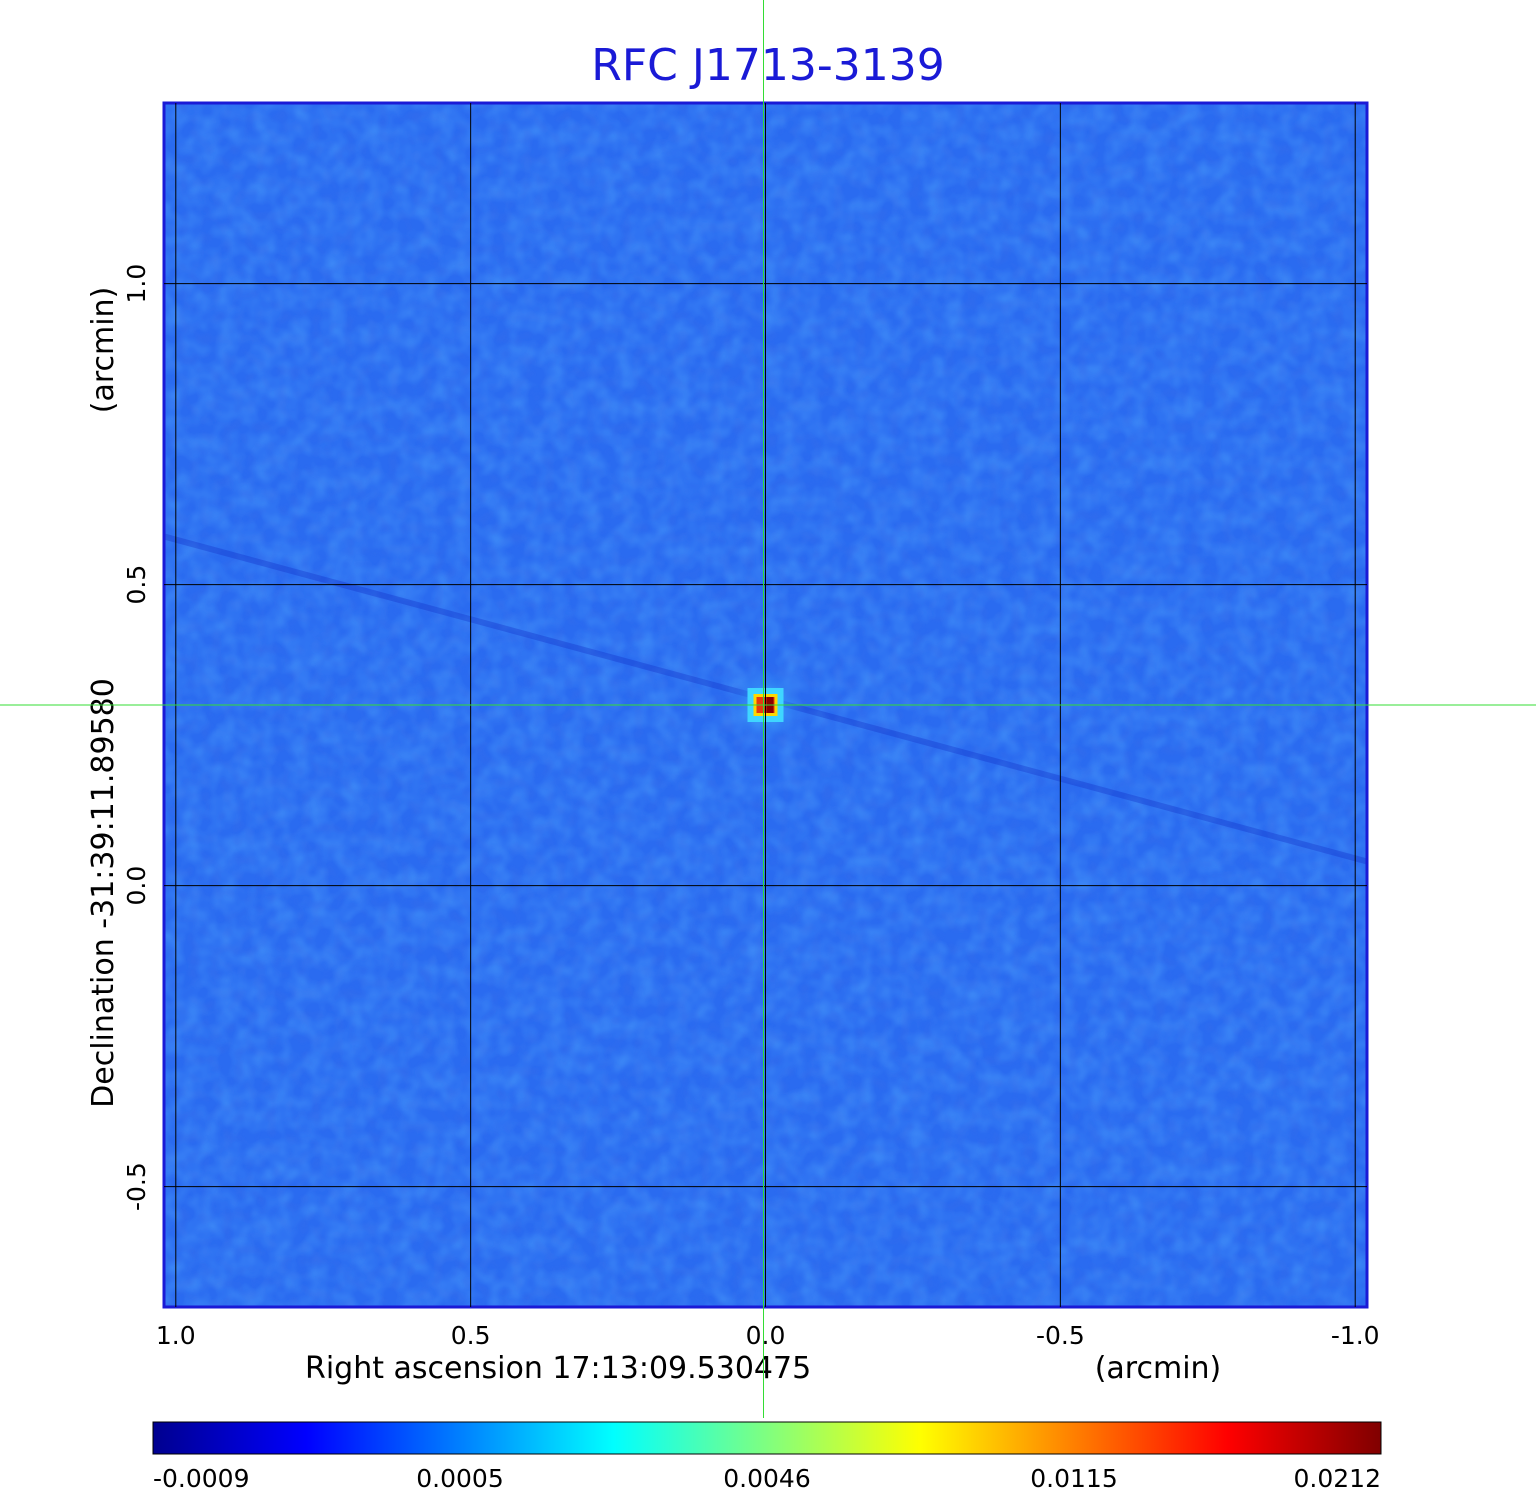 The image size is (1536, 1511). I want to click on x-tick-label: 0.5, so click(471, 1335).